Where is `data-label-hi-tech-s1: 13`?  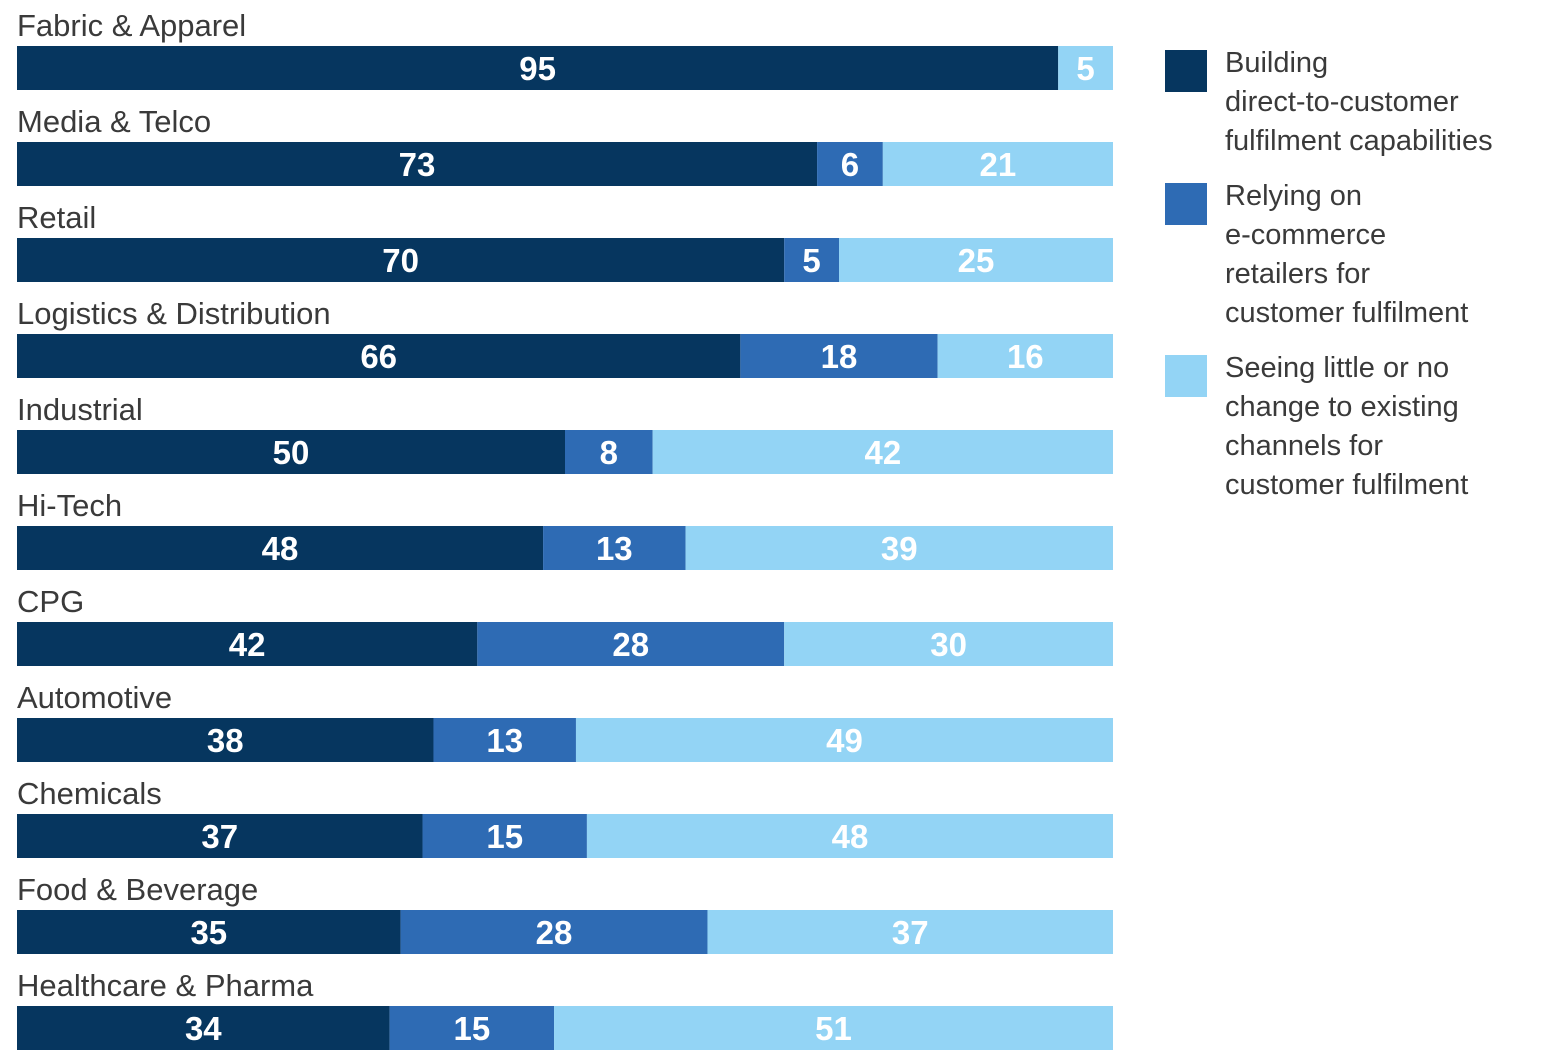
data-label-hi-tech-s1: 13 is located at coordinates (614, 548).